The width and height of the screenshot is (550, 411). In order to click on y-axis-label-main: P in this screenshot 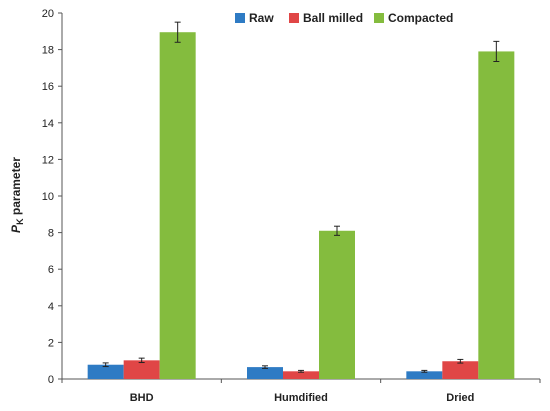, I will do `click(16, 228)`.